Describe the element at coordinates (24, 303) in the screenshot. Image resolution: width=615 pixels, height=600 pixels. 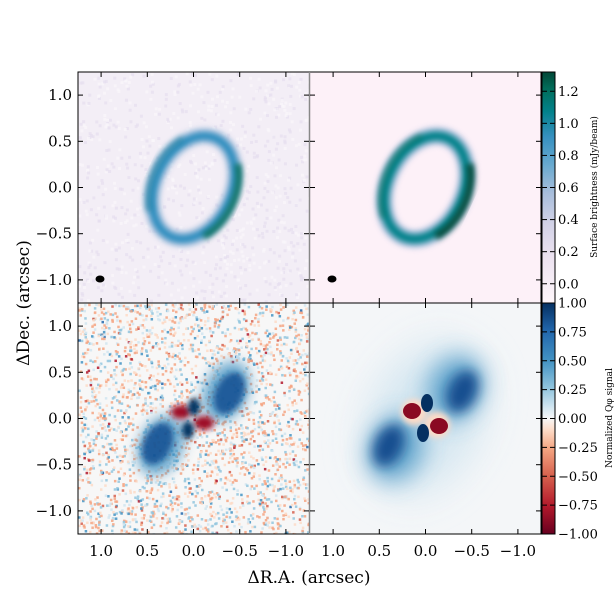
I see `y-axis-title: ΔDec. (arcsec)` at that location.